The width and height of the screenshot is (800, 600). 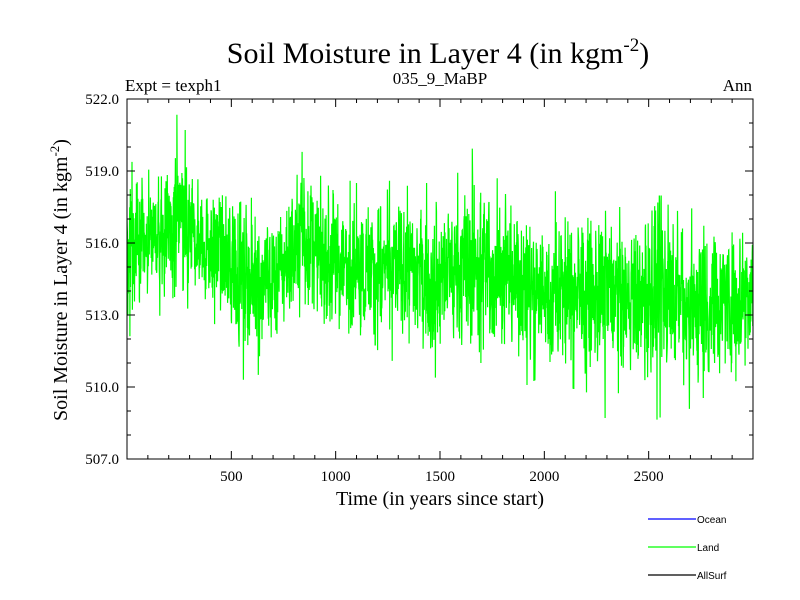 I want to click on y-tick-label: 507.0, so click(x=102, y=460).